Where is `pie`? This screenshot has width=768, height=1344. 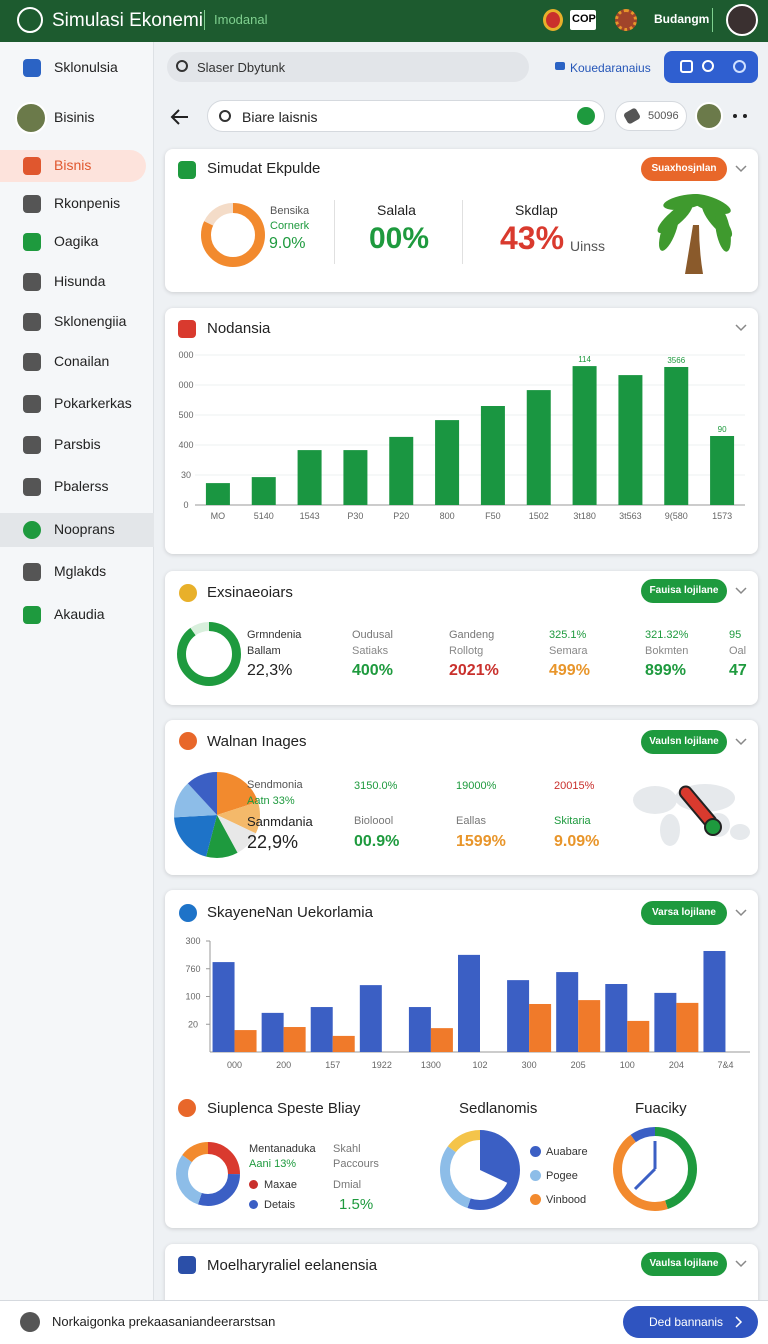 pie is located at coordinates (217, 815).